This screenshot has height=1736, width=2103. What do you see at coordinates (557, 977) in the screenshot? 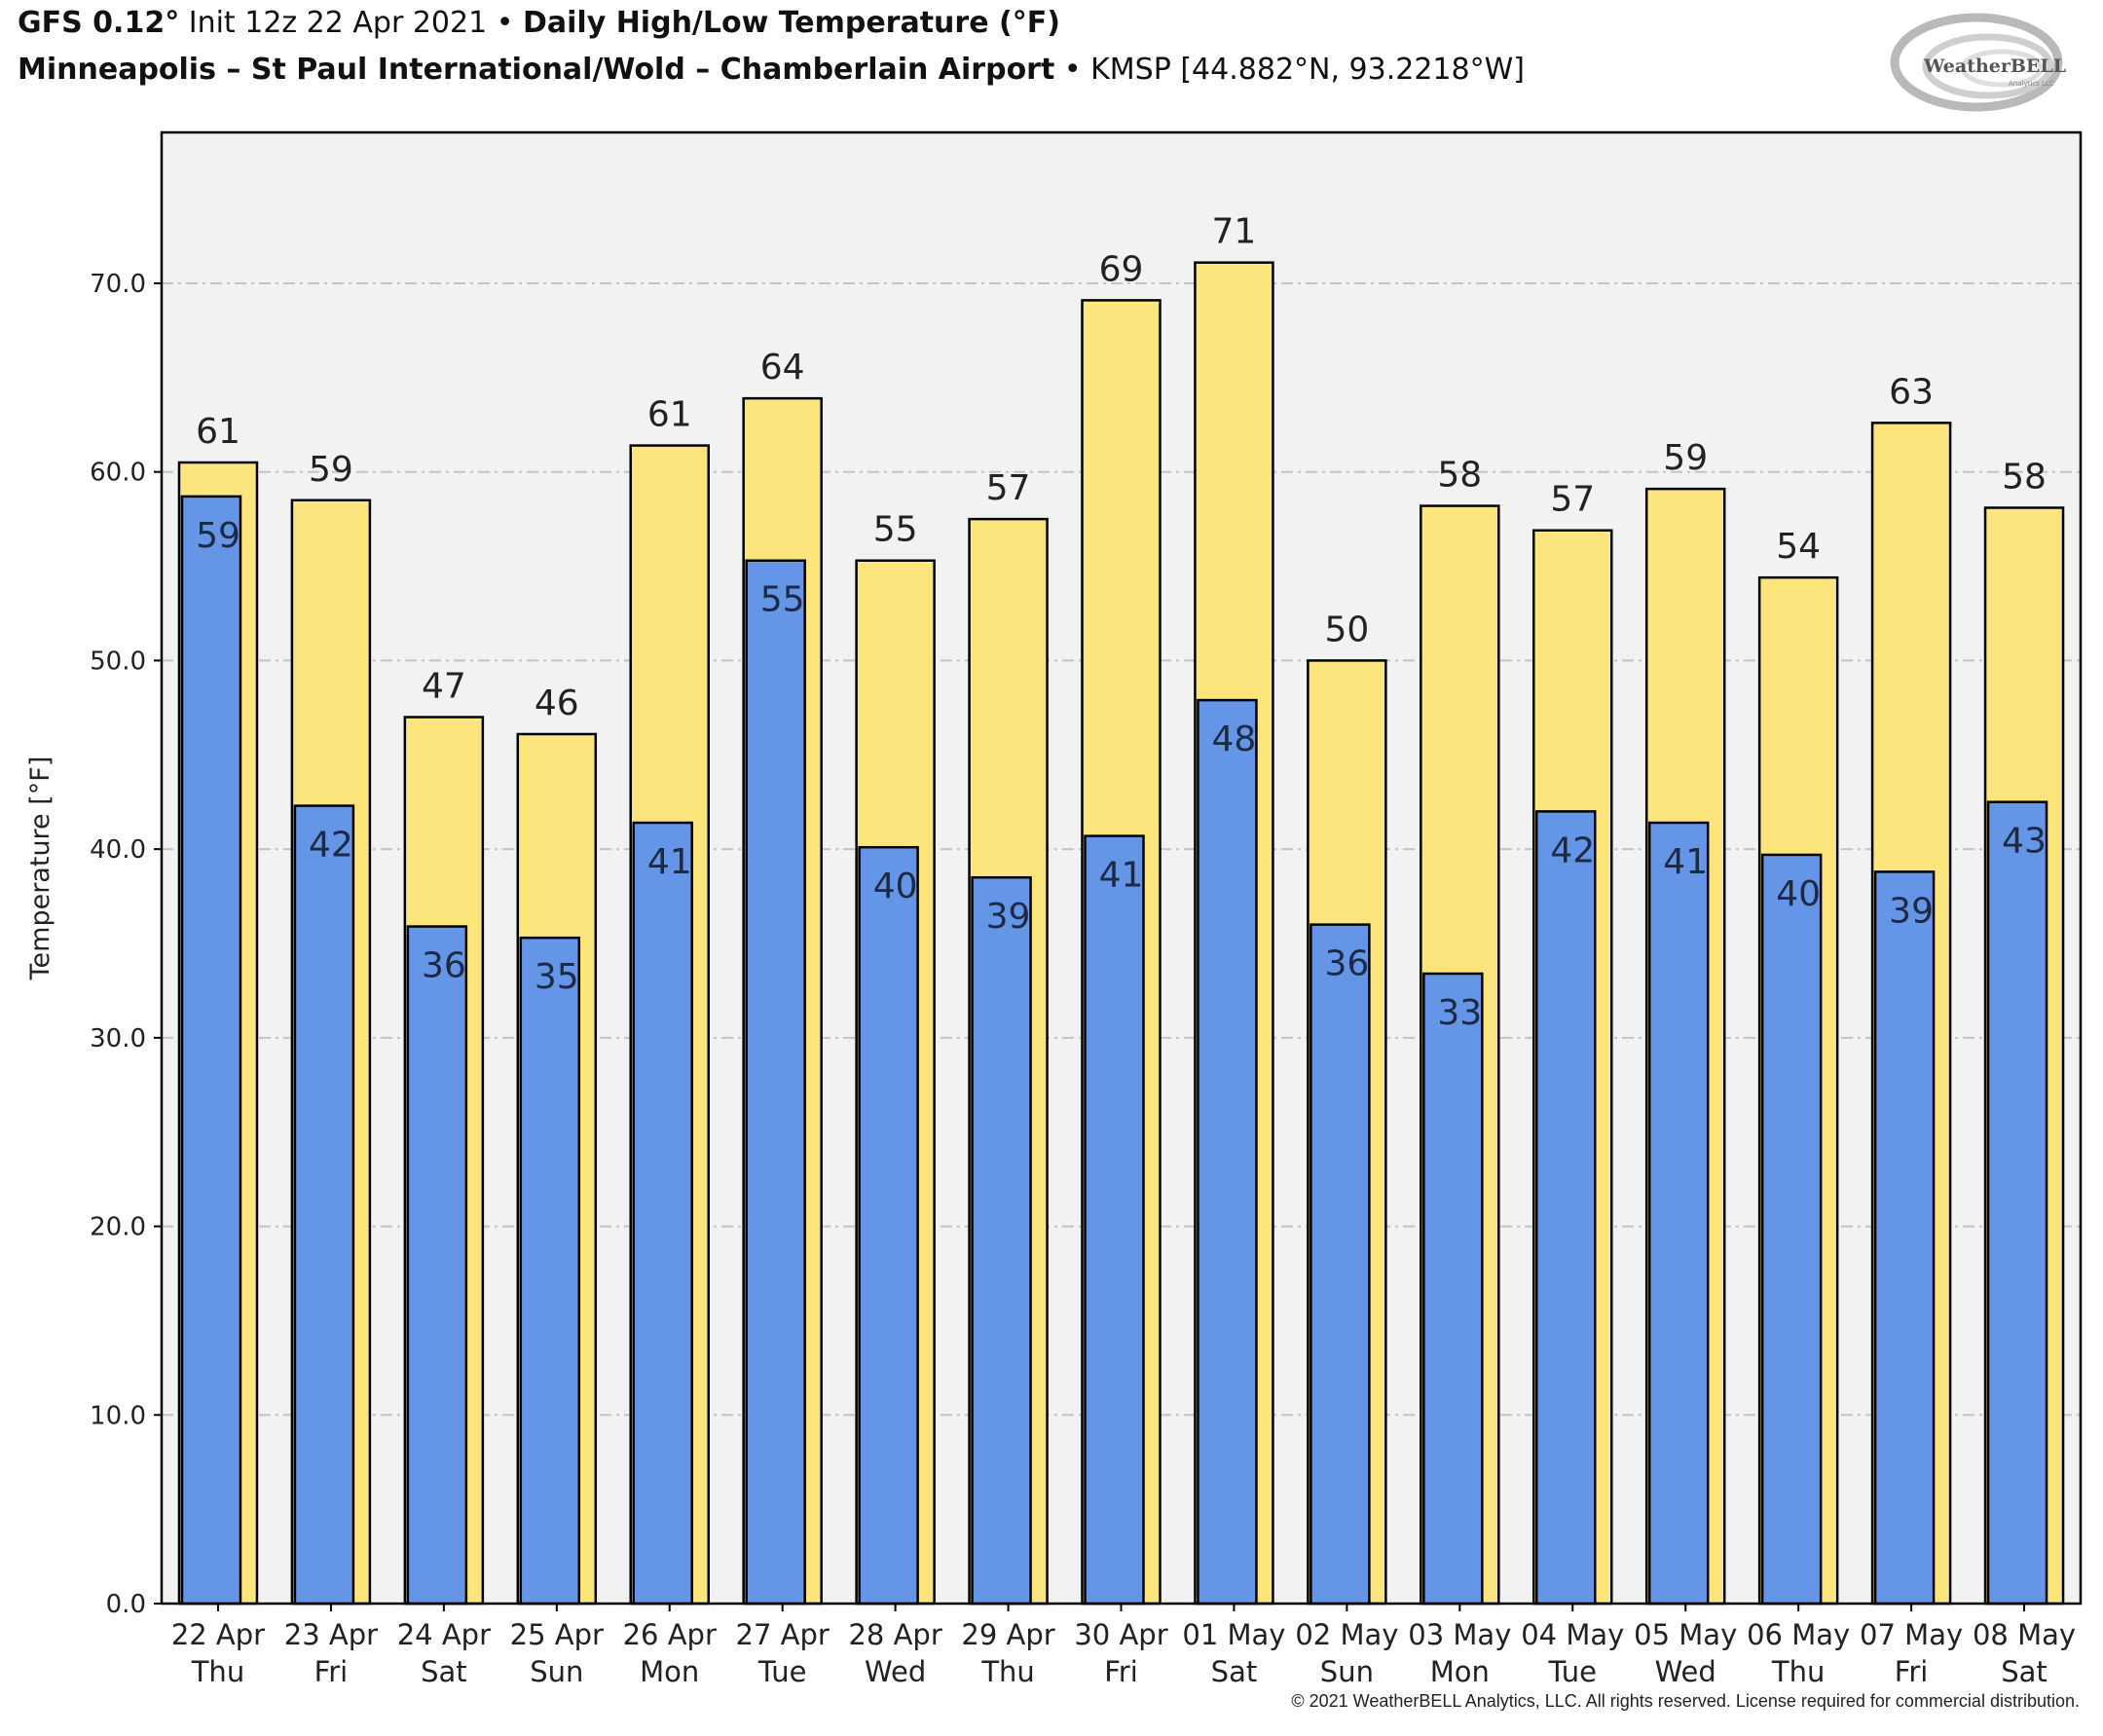
I see `low-temp-label: 35` at bounding box center [557, 977].